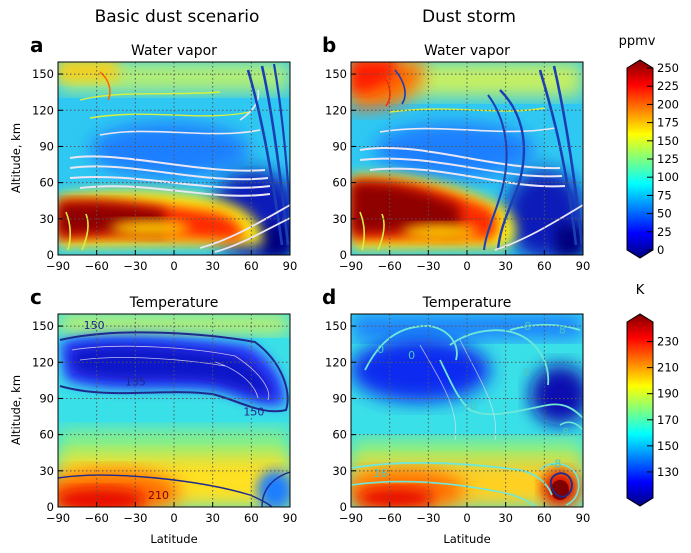 This screenshot has height=553, width=691. Describe the element at coordinates (668, 342) in the screenshot. I see `colorbar-tick-label: 230` at that location.